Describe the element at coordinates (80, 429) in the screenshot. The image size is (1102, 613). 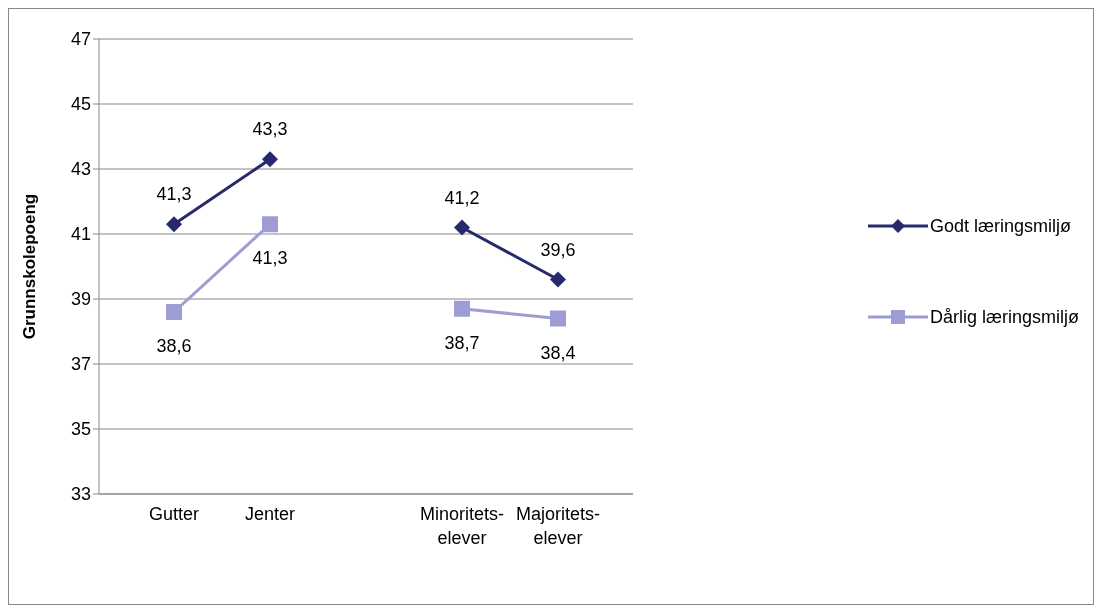
I see `y-tick-label: 35` at that location.